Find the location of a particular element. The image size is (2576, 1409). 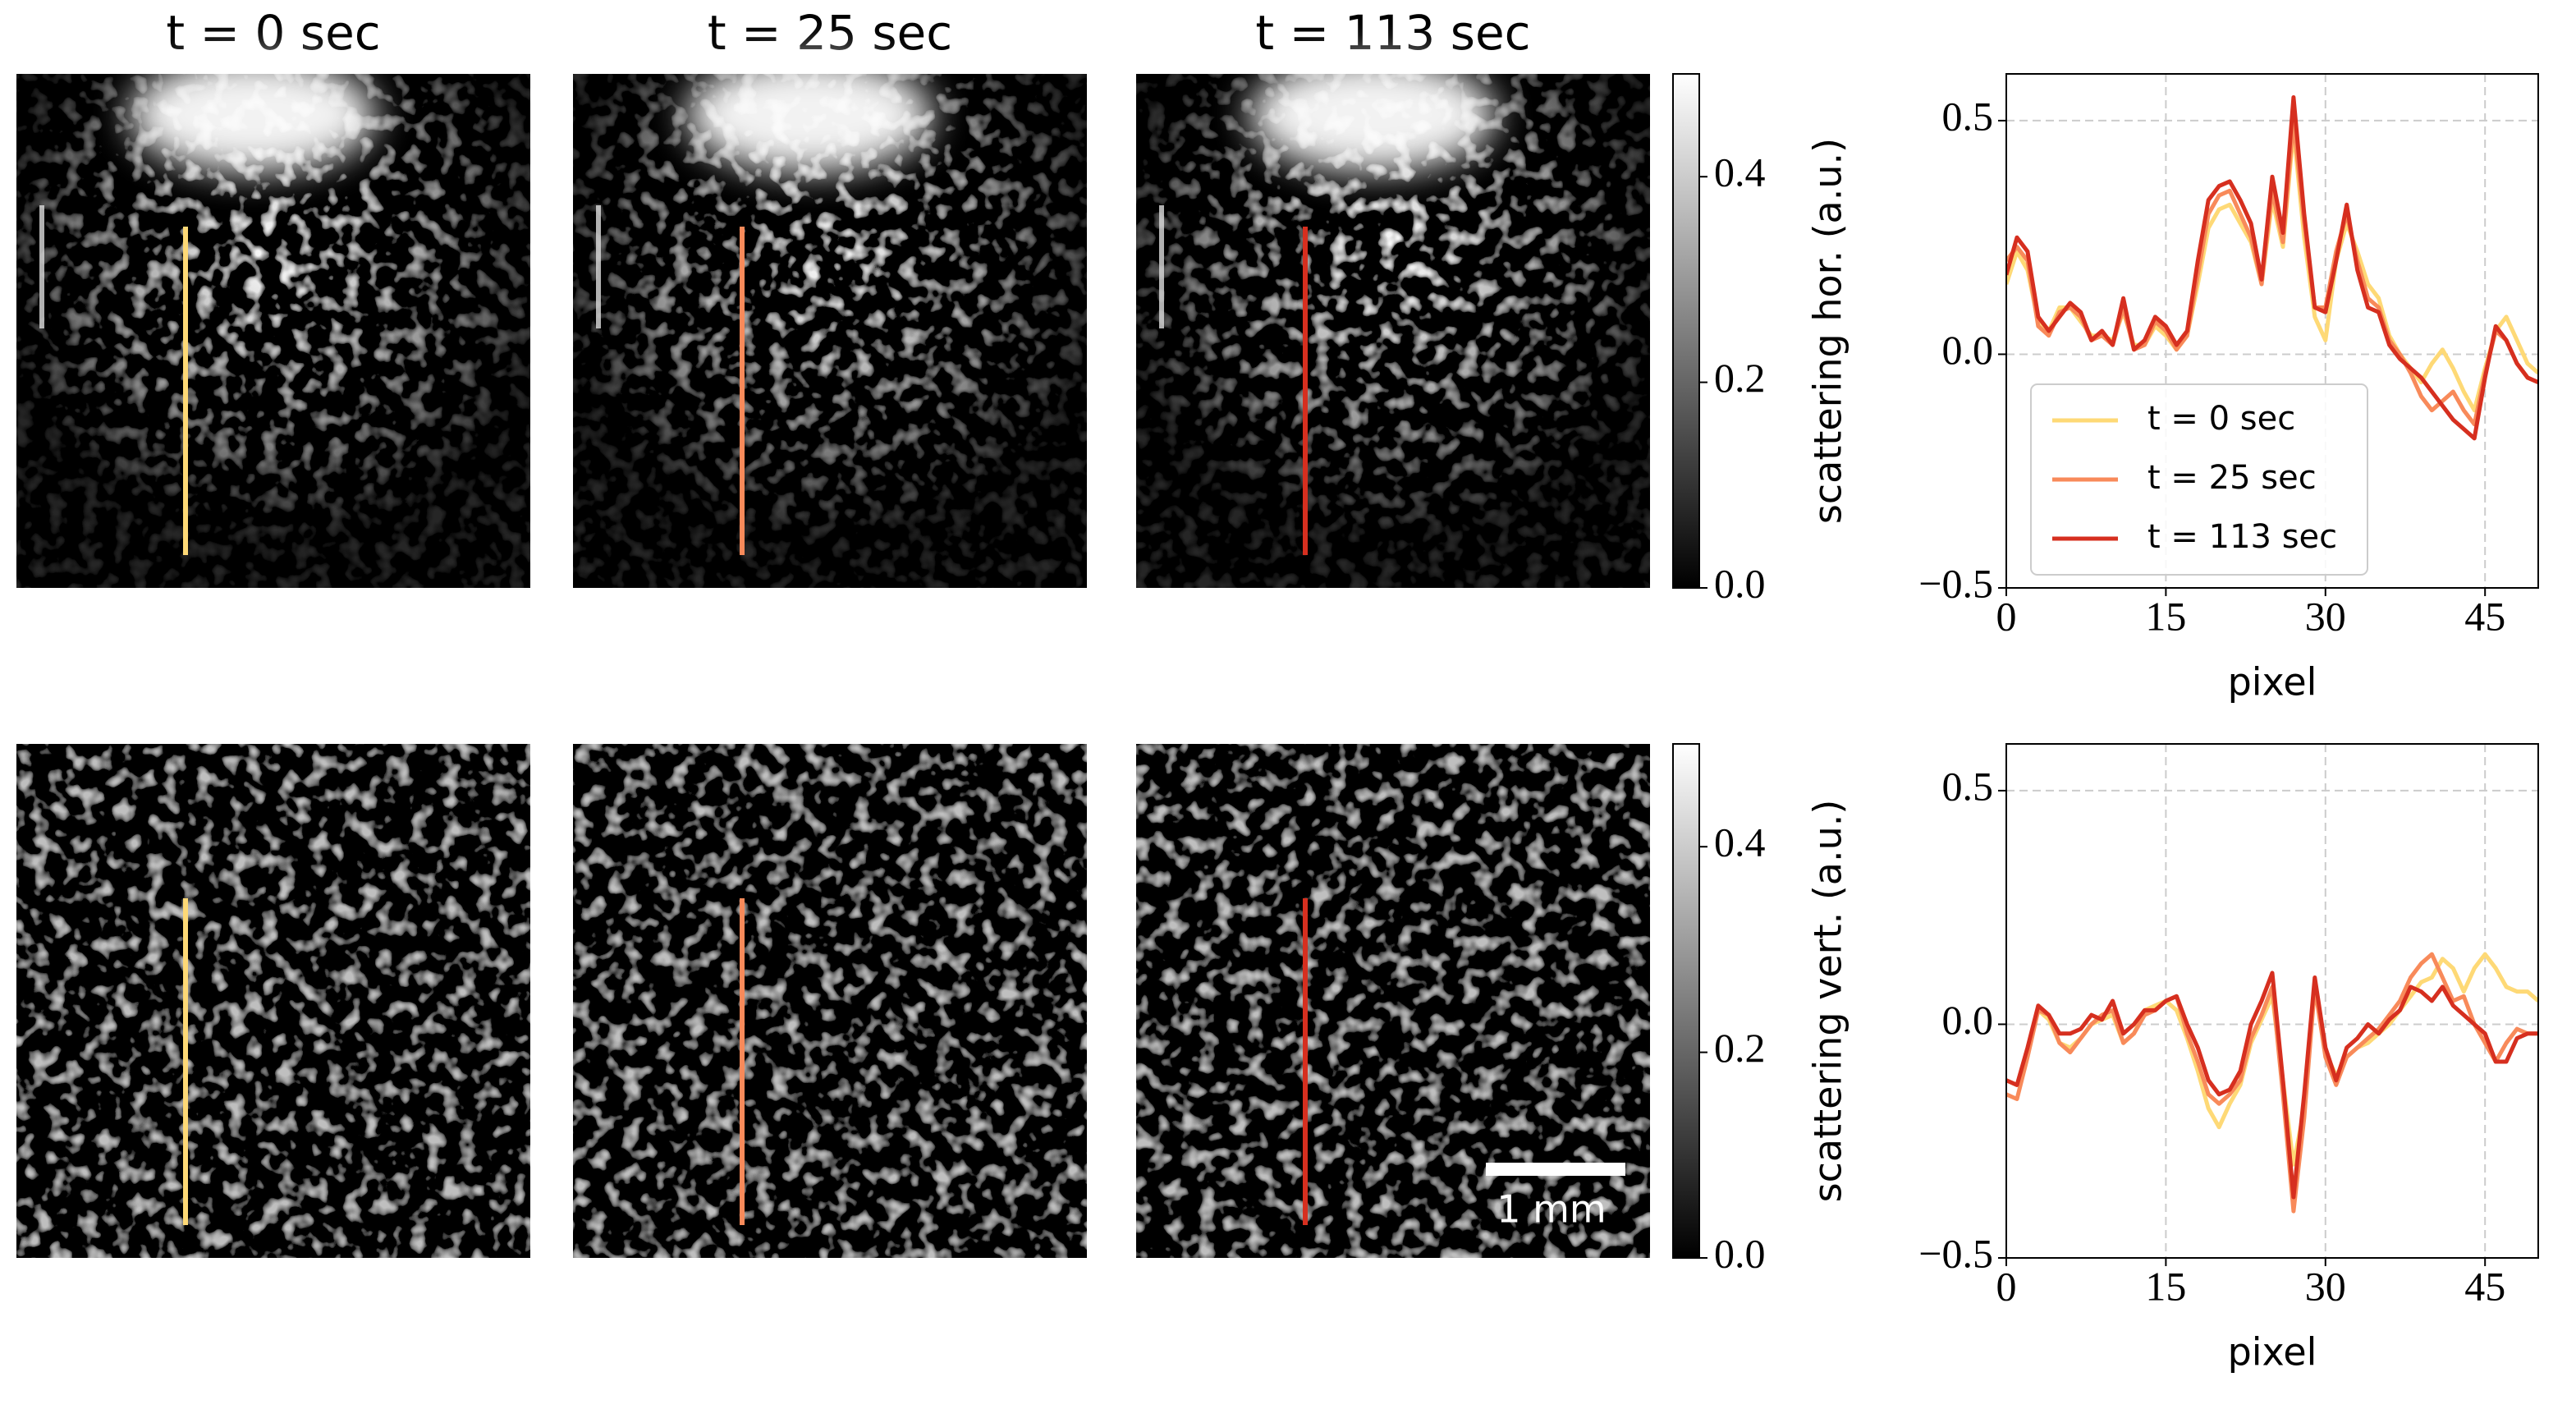

legend-label: t = 0 sec is located at coordinates (2221, 419).